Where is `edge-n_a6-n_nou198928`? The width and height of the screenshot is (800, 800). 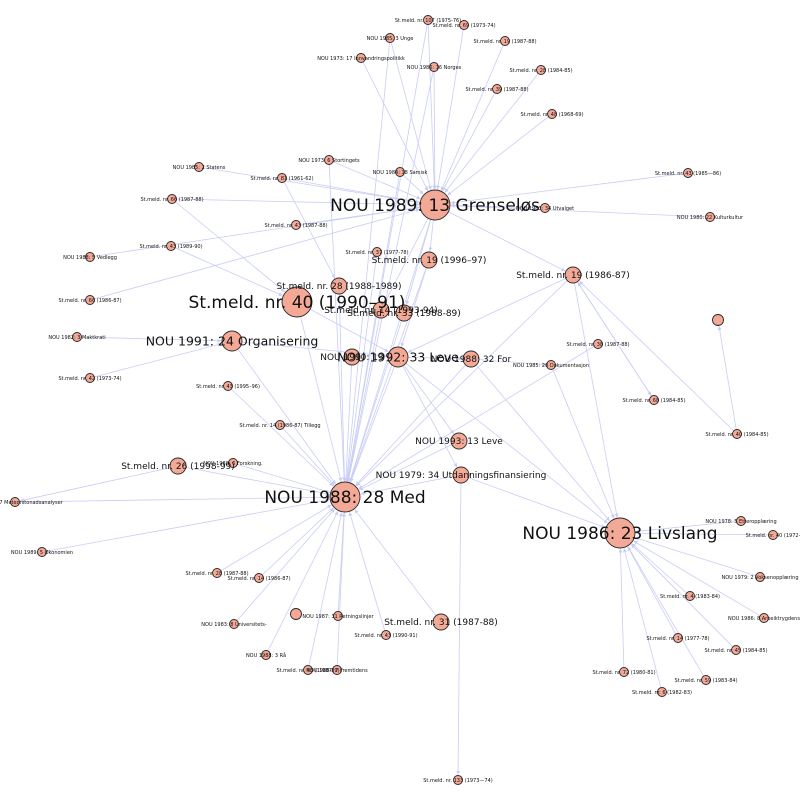
edge-n_a6-n_nou198928 is located at coordinates (434, 128).